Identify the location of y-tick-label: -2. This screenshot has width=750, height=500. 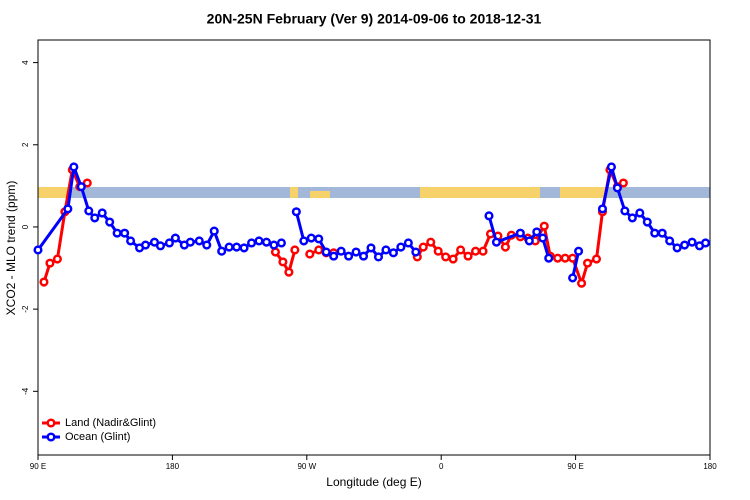
(25, 309).